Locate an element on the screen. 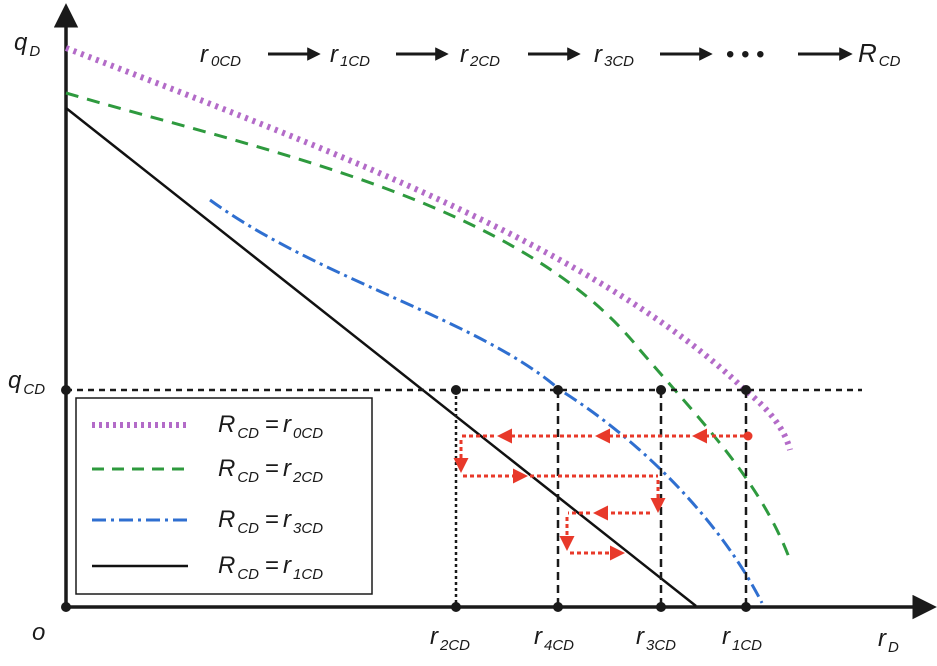 This screenshot has width=937, height=666. dot-r4cd-top is located at coordinates (558, 390).